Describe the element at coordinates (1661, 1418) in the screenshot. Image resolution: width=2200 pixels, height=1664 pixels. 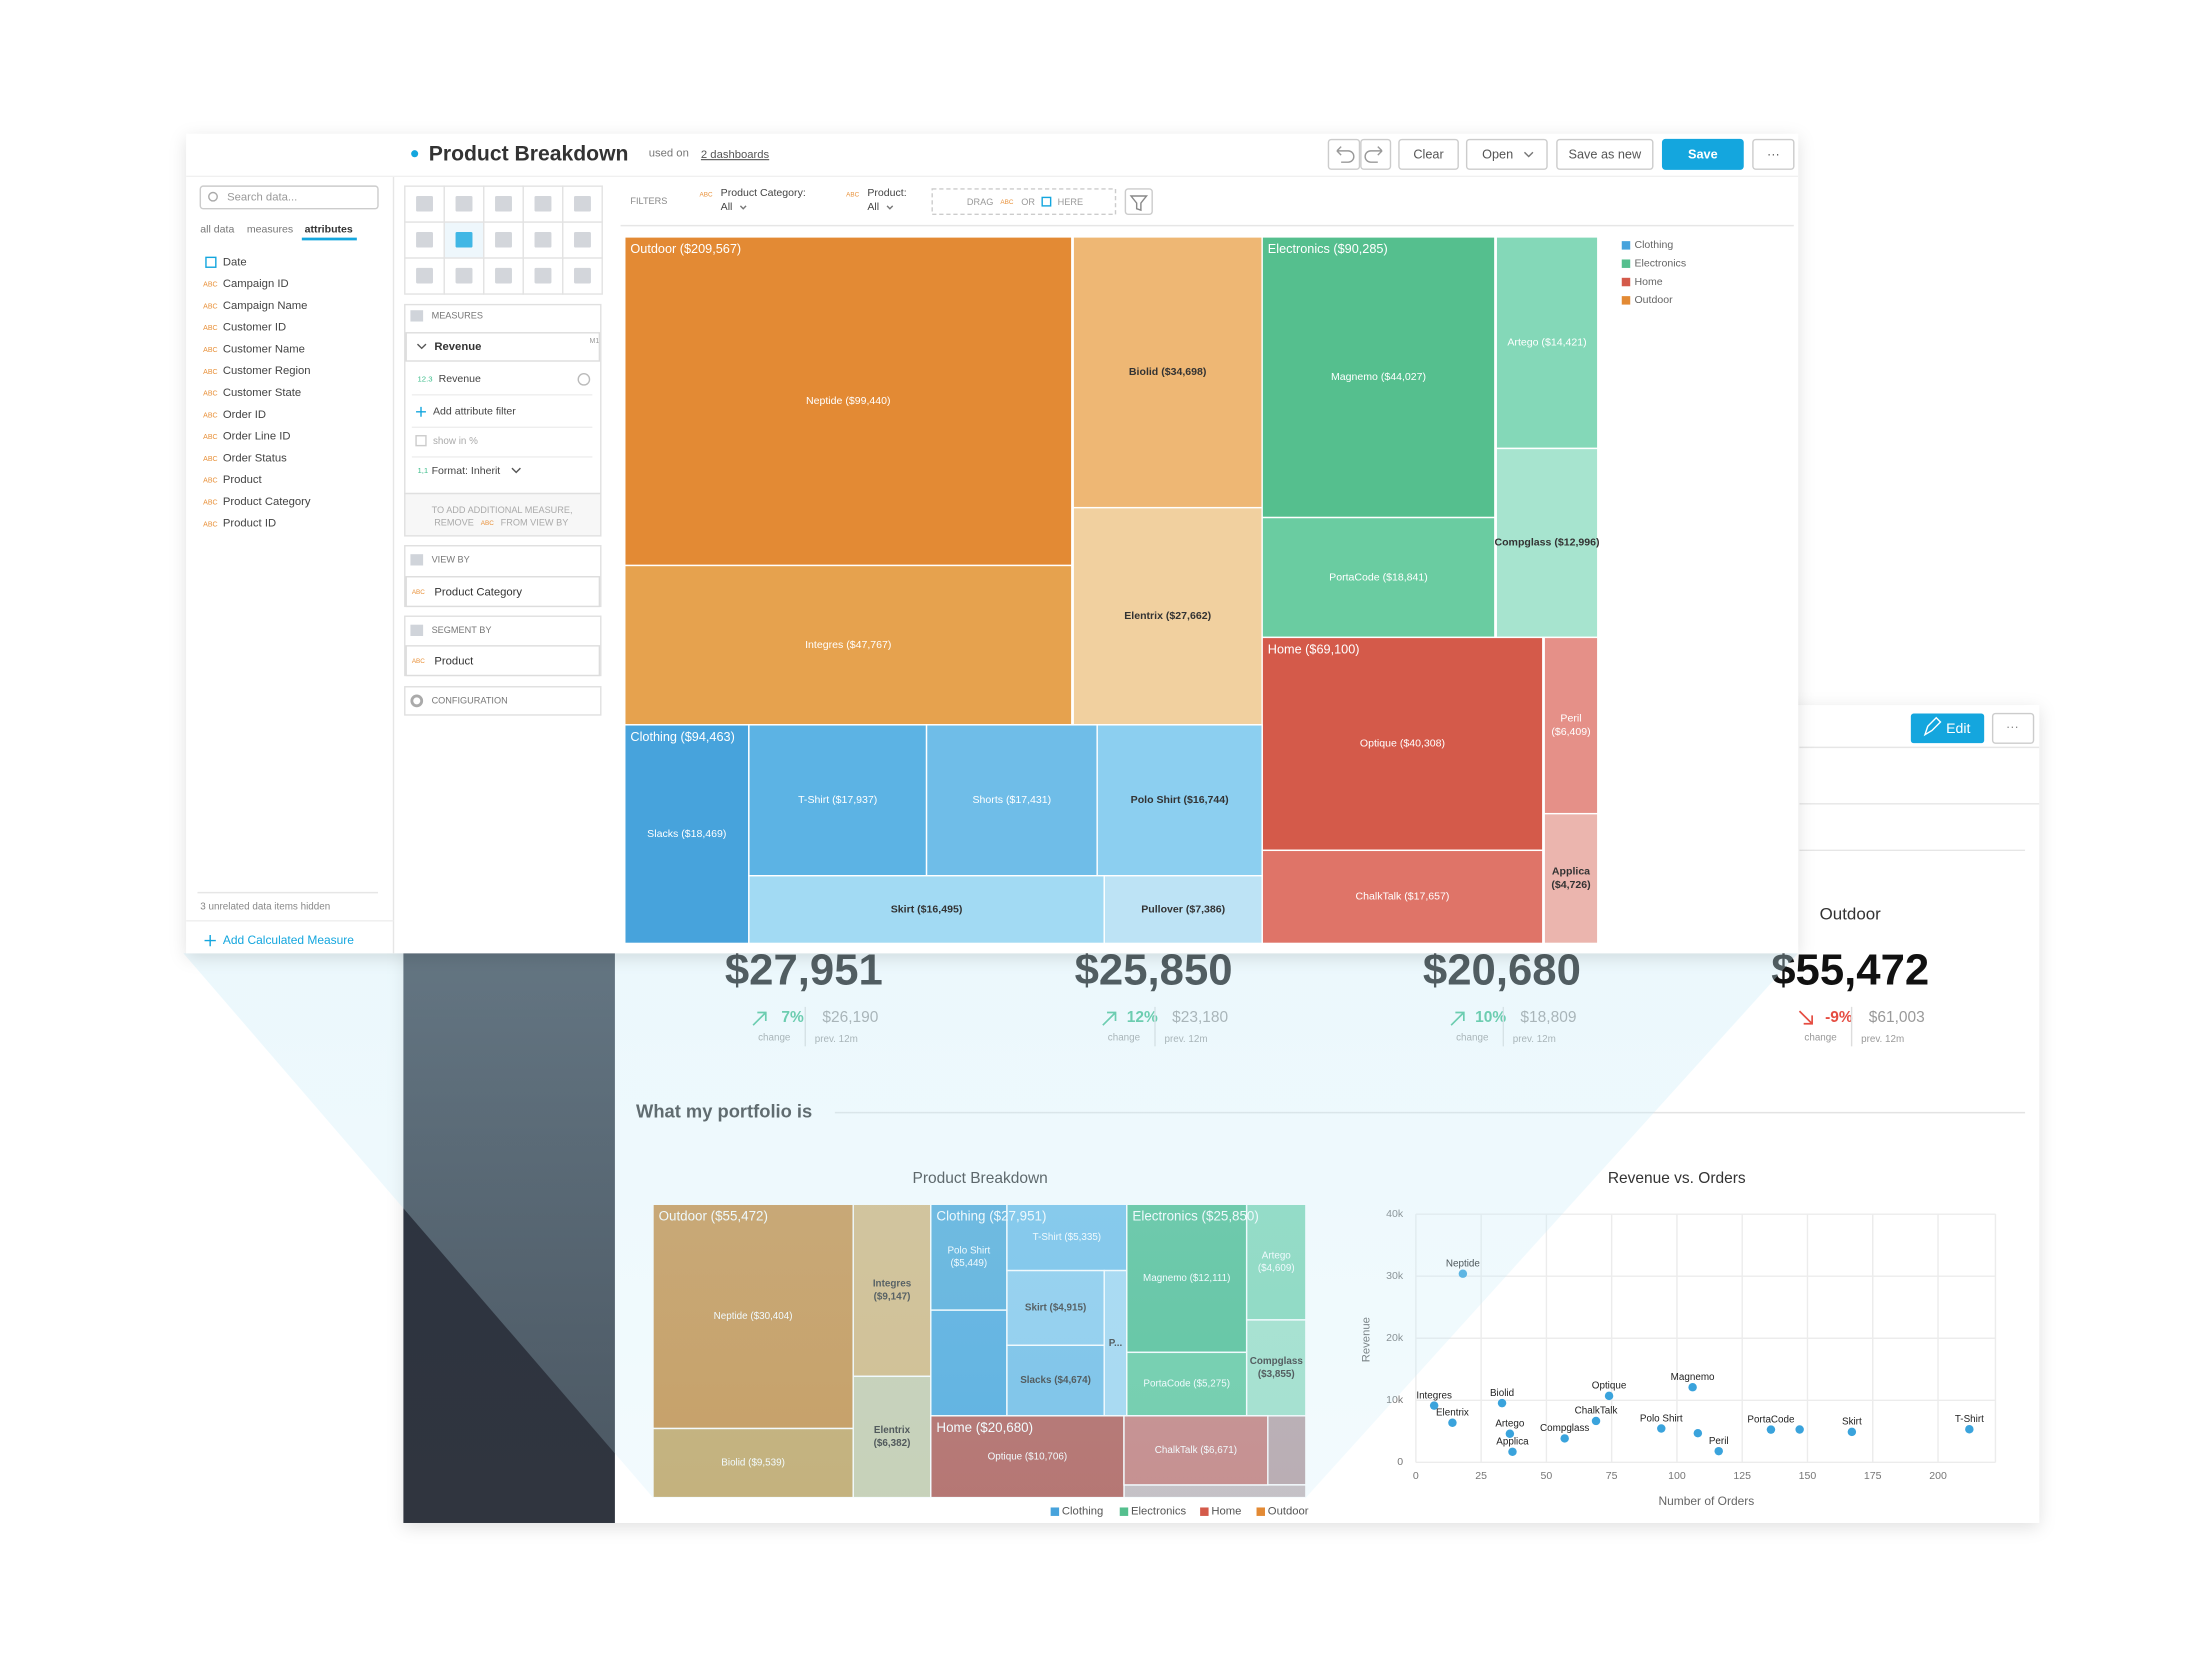
I see `point-label: Polo Shirt` at that location.